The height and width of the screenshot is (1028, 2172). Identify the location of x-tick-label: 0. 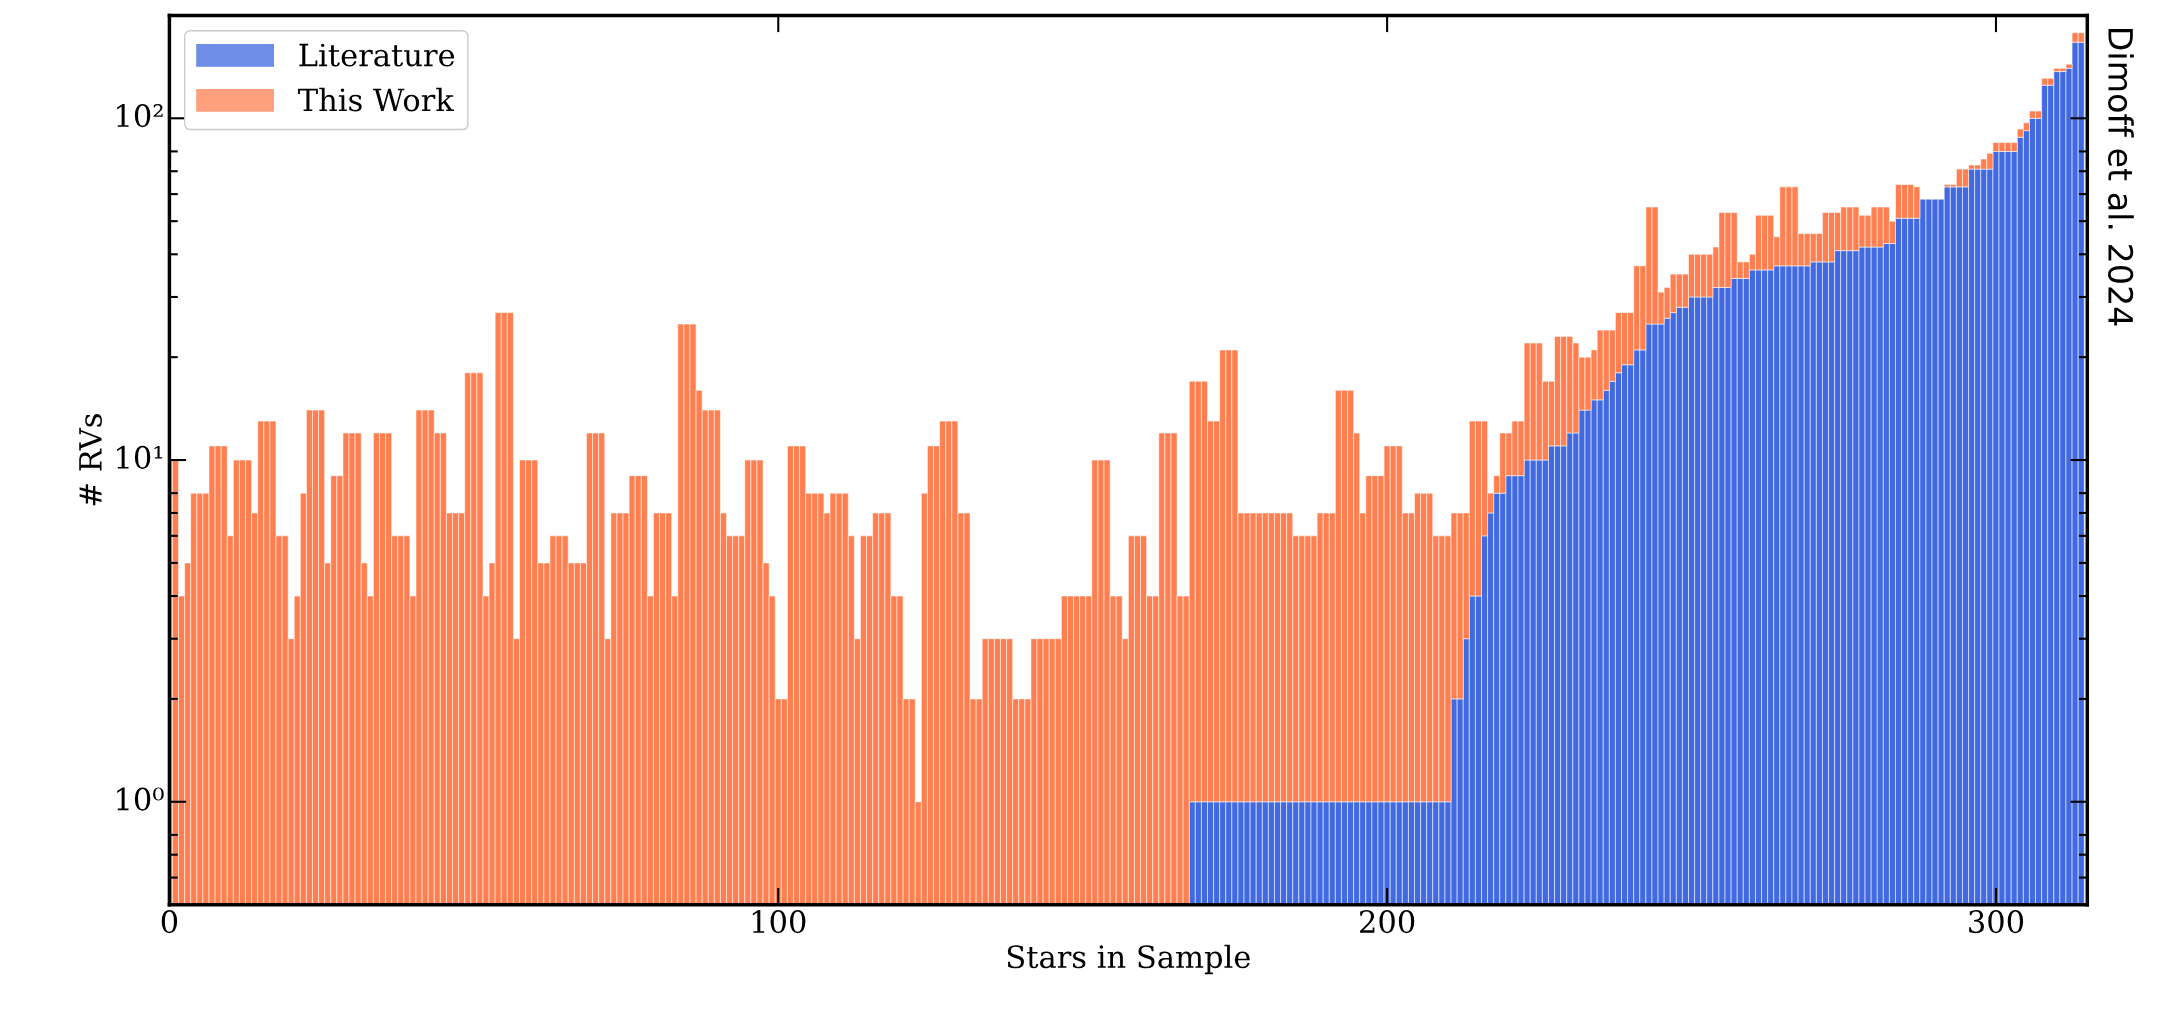
(169, 922).